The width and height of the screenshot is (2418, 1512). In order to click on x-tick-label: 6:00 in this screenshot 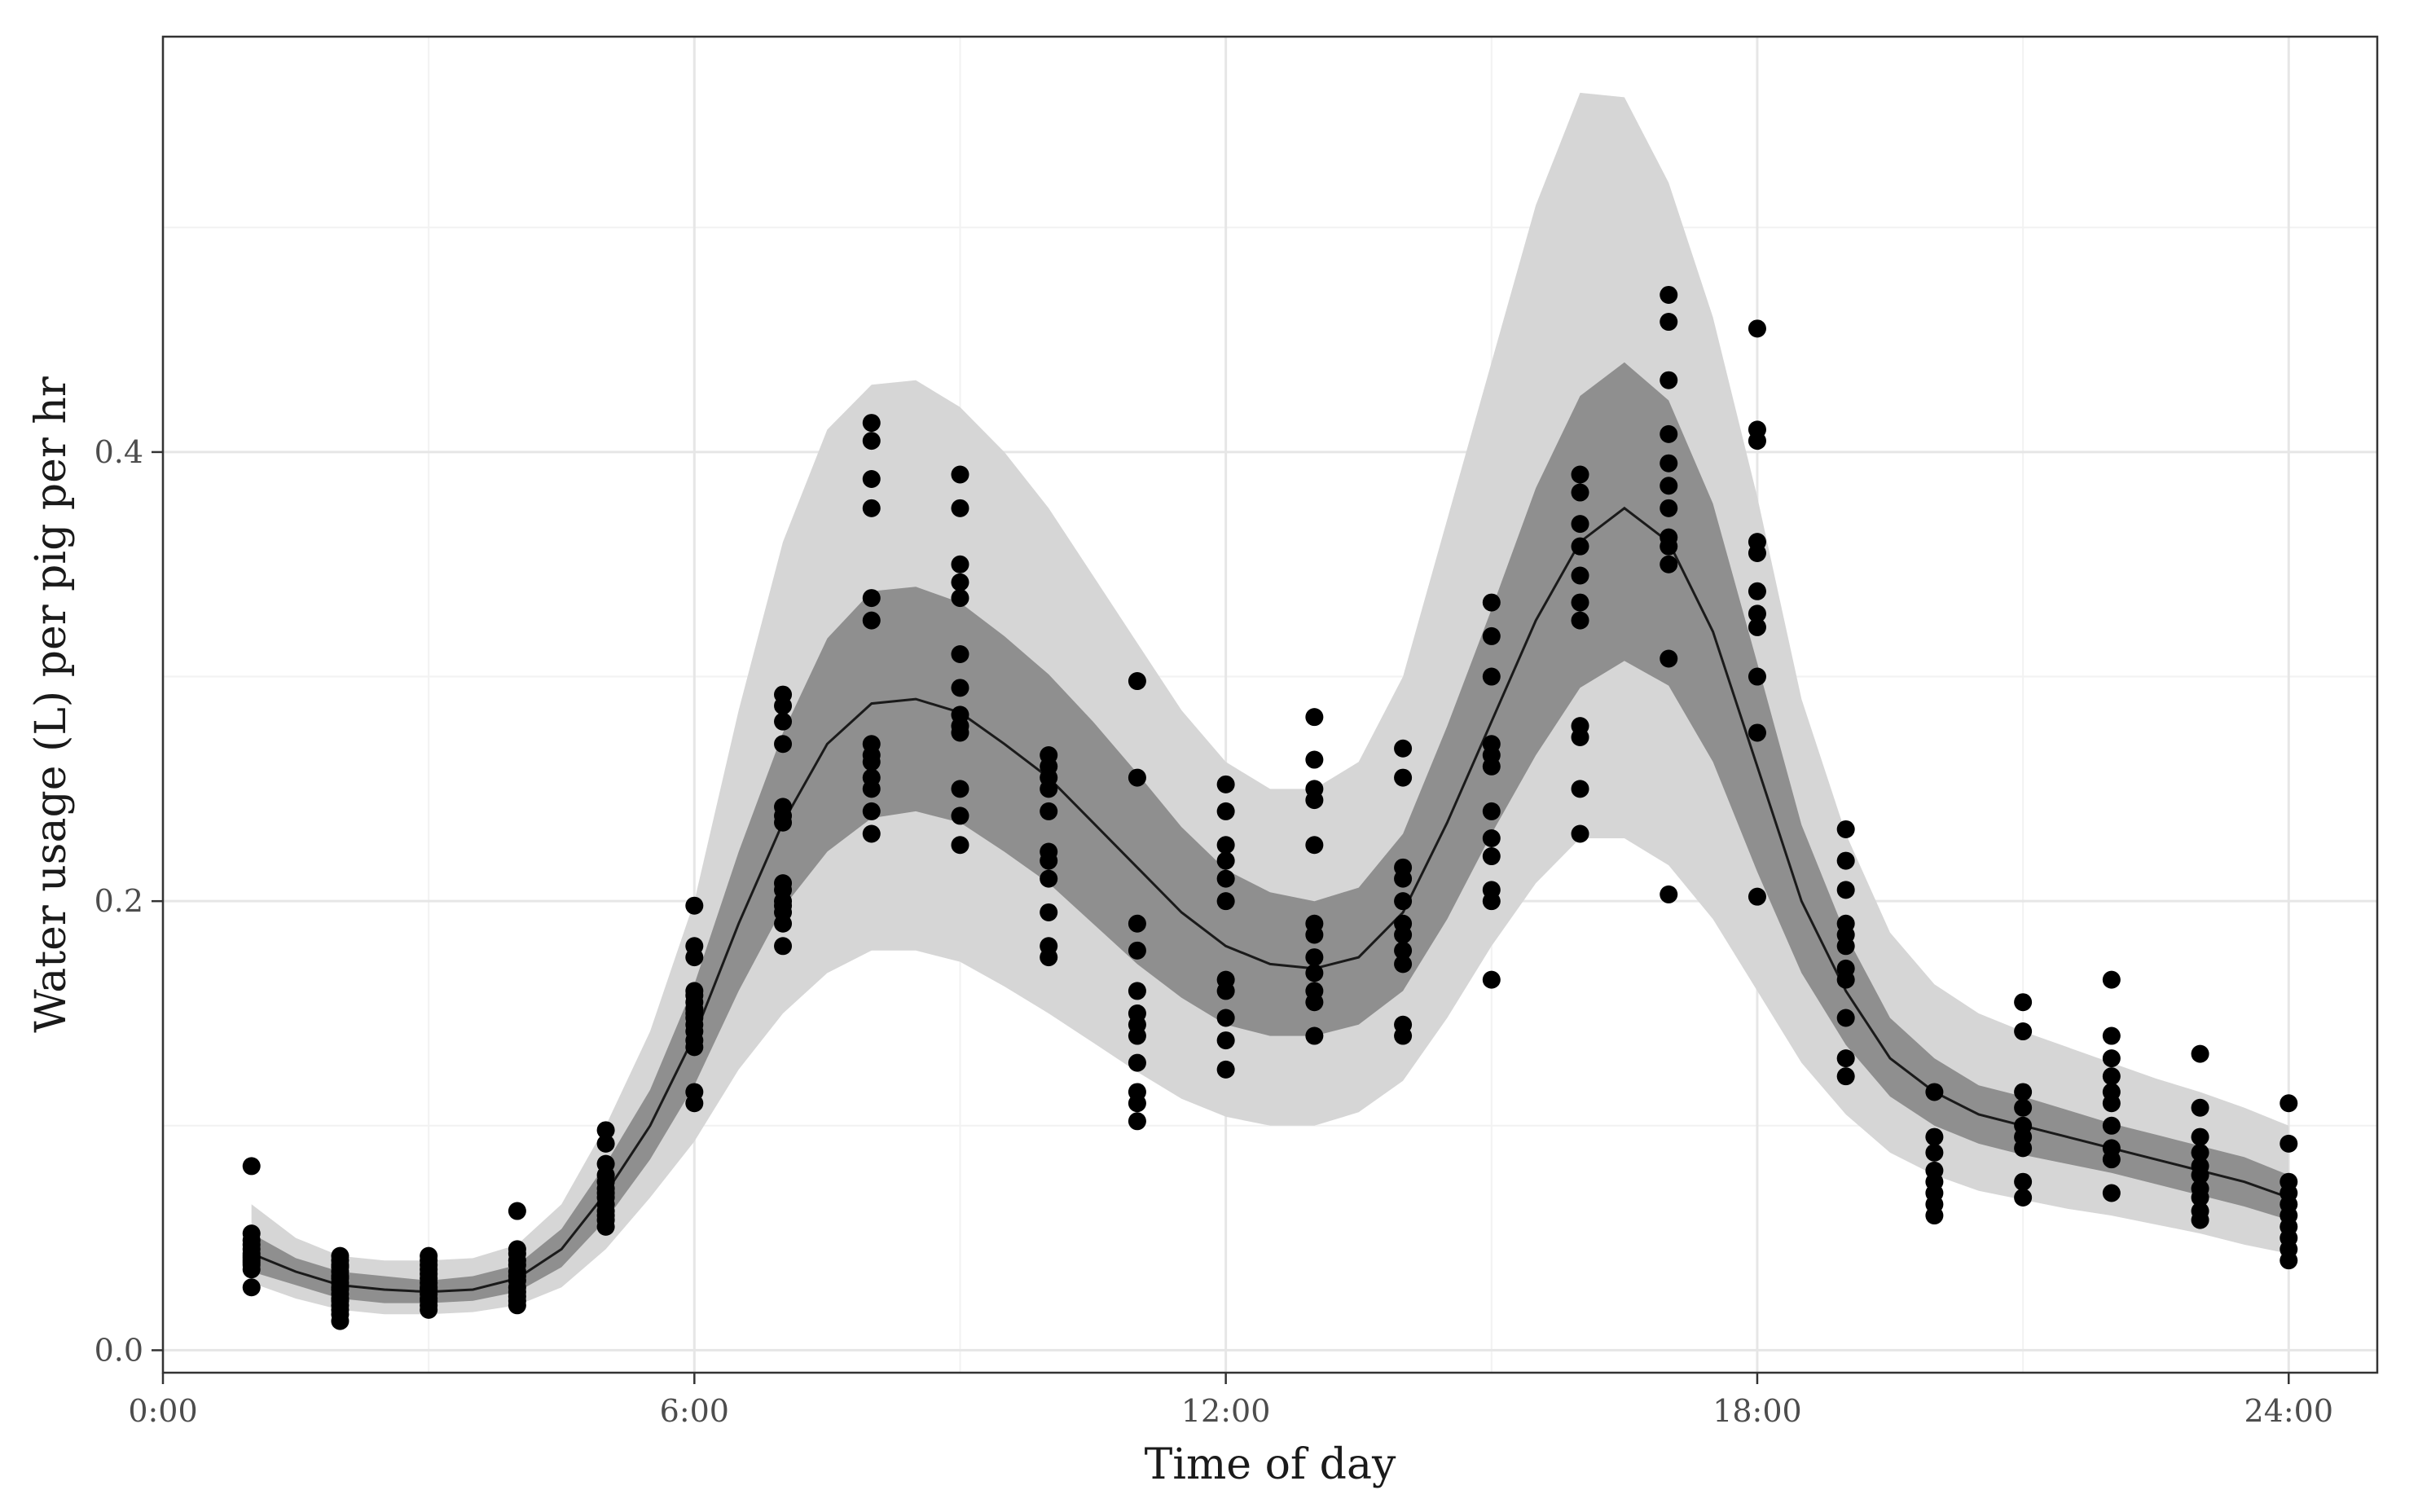, I will do `click(695, 1411)`.